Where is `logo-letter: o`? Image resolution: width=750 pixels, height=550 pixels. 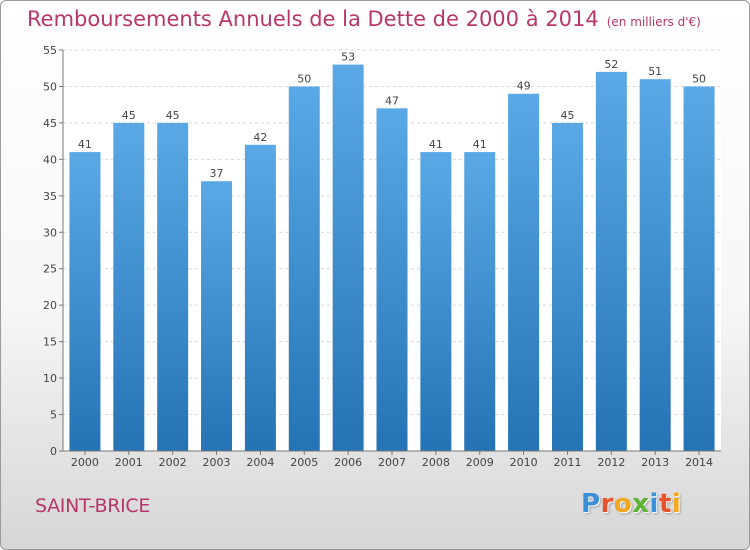 logo-letter: o is located at coordinates (623, 504).